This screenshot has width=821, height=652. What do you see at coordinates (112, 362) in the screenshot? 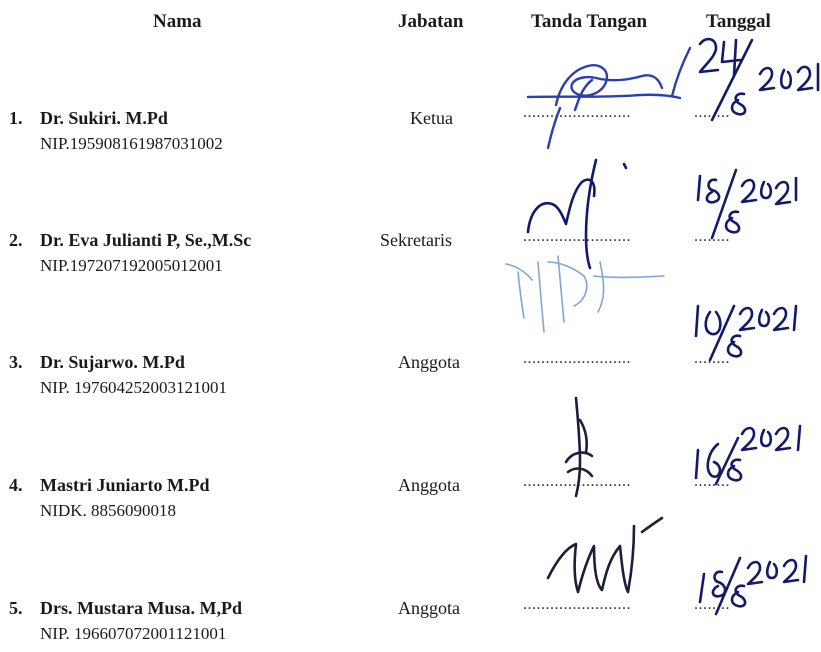
I see `member-name: Dr. Sujarwo. M.Pd` at bounding box center [112, 362].